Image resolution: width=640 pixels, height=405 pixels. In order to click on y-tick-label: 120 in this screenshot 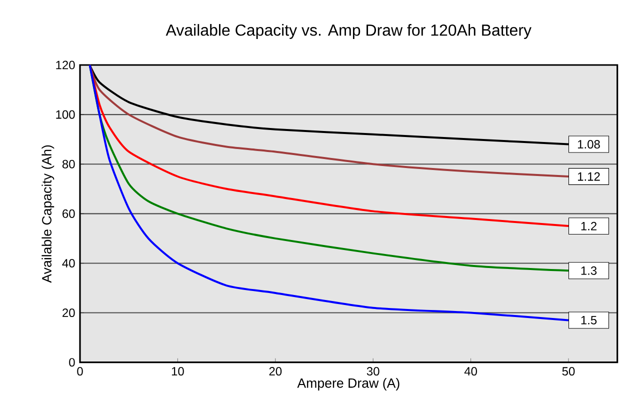, I will do `click(65, 65)`.